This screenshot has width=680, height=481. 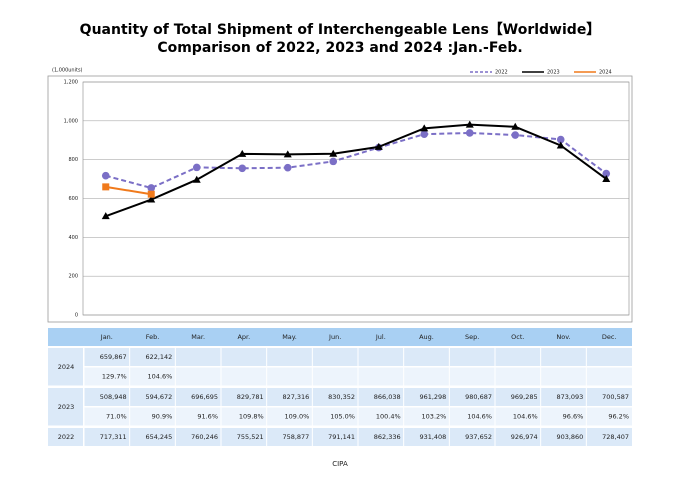 What do you see at coordinates (341, 437) in the screenshot?
I see `table-cell: 791,141` at bounding box center [341, 437].